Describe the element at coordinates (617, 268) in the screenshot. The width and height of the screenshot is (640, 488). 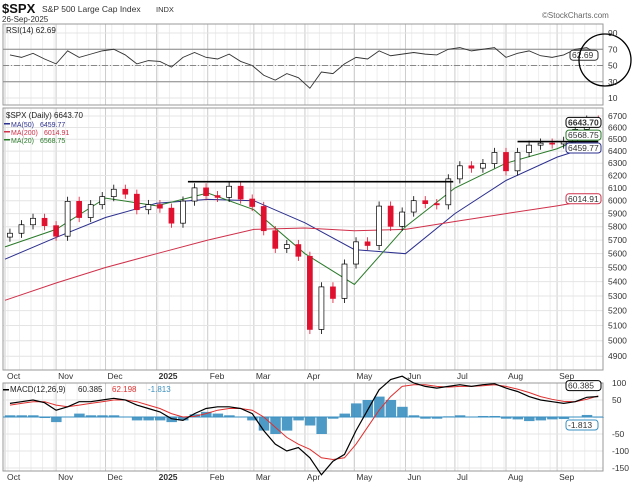
I see `price-tick-label: 5500` at that location.